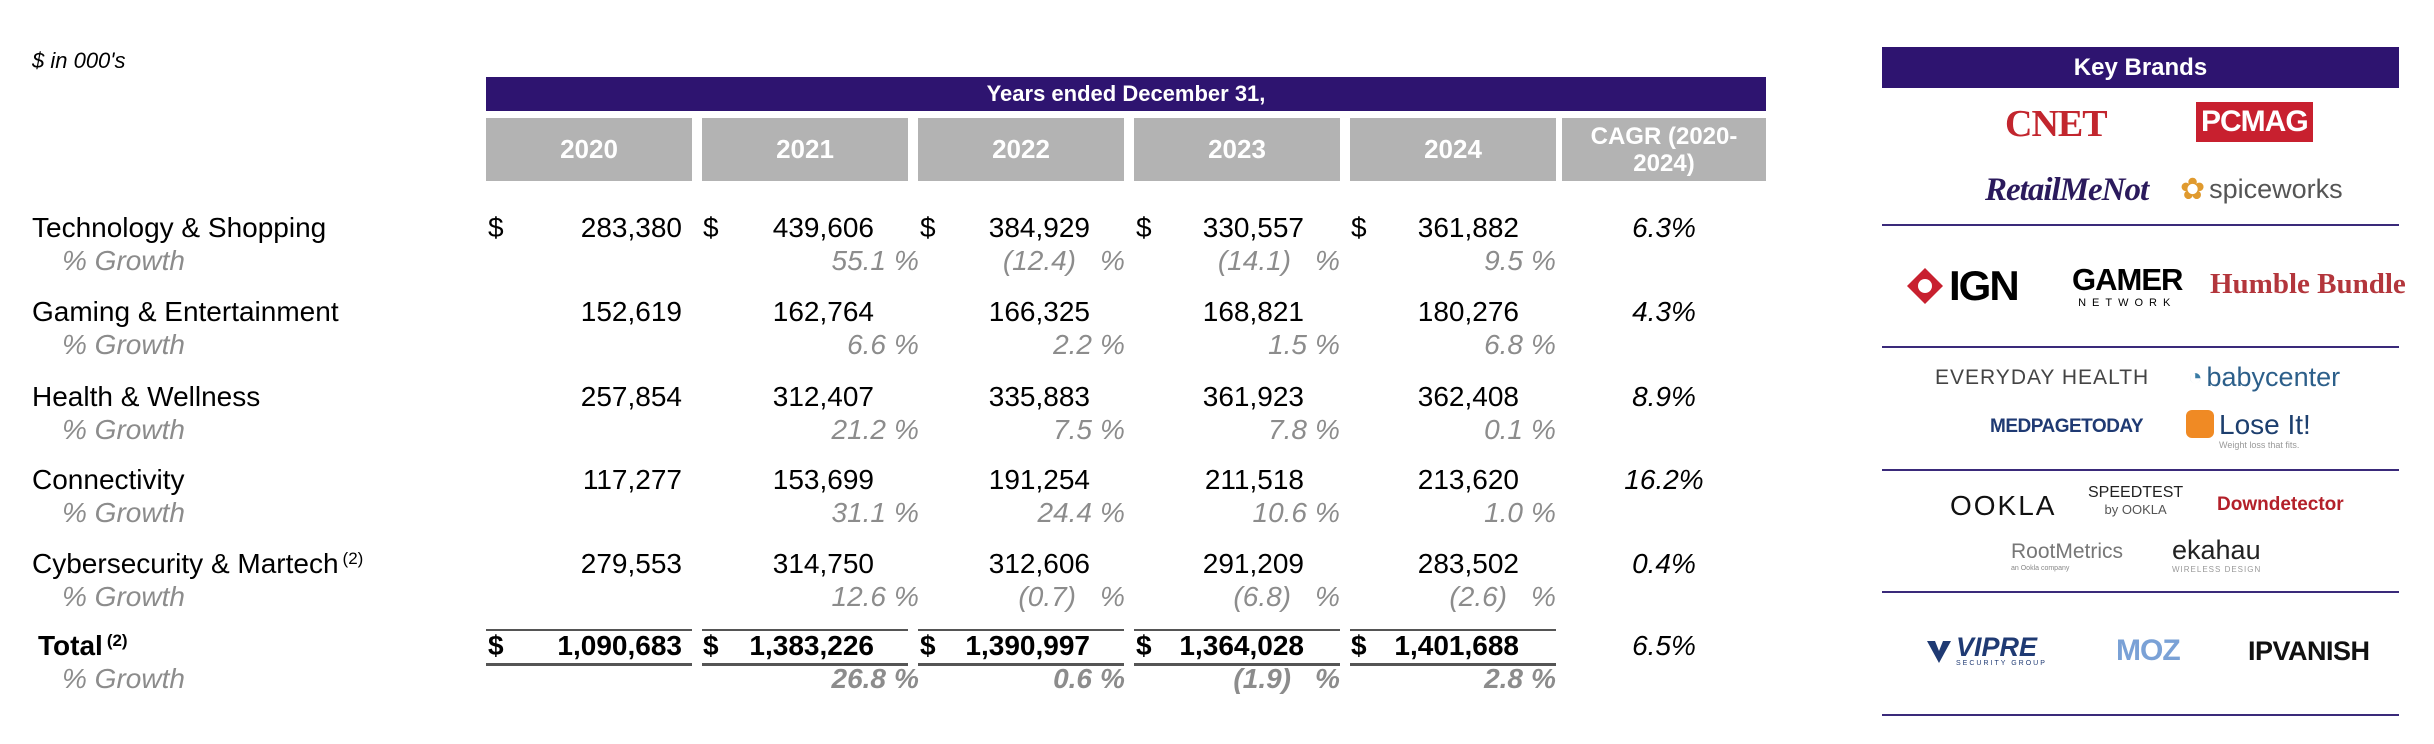 This screenshot has height=744, width=2434. I want to click on row-label-text: Total, so click(70, 645).